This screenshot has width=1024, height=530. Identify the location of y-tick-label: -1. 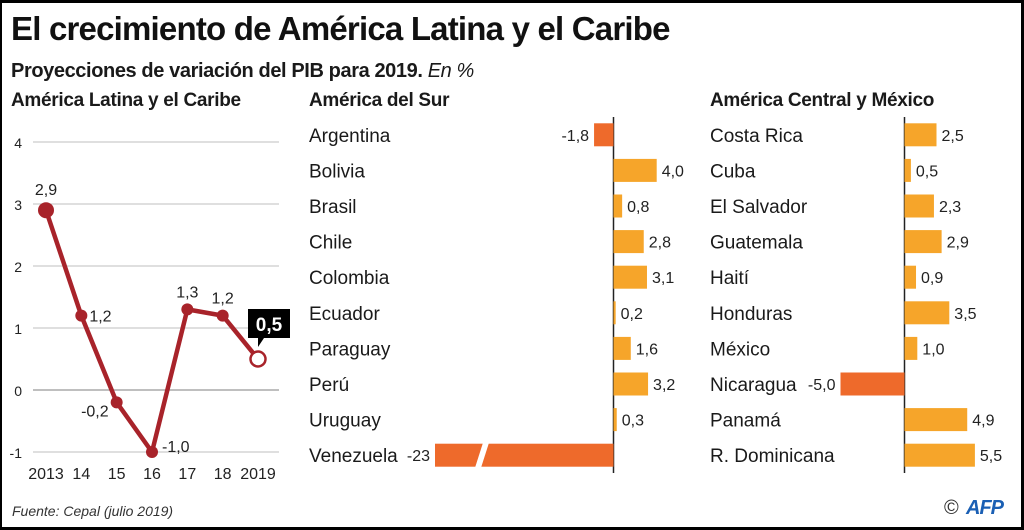
(16, 453).